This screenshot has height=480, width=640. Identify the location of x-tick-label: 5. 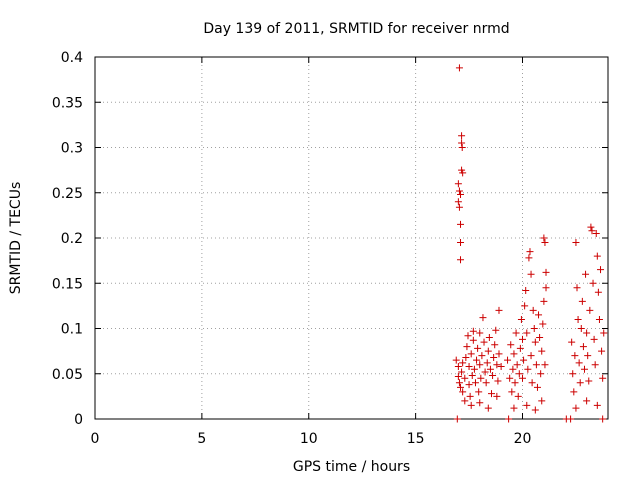
(201, 439).